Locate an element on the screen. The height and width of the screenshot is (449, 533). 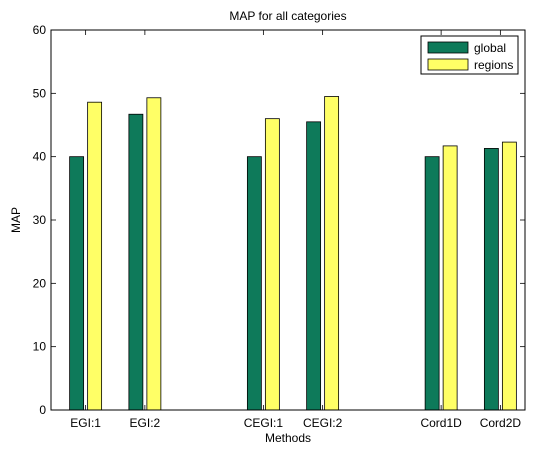
bar-global-cord1d is located at coordinates (432, 283).